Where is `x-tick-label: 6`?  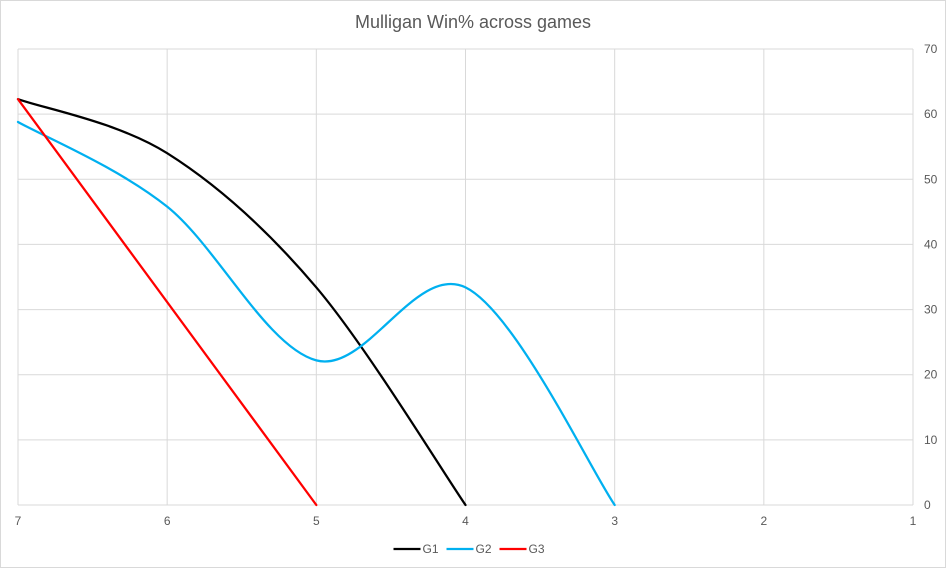 x-tick-label: 6 is located at coordinates (167, 521).